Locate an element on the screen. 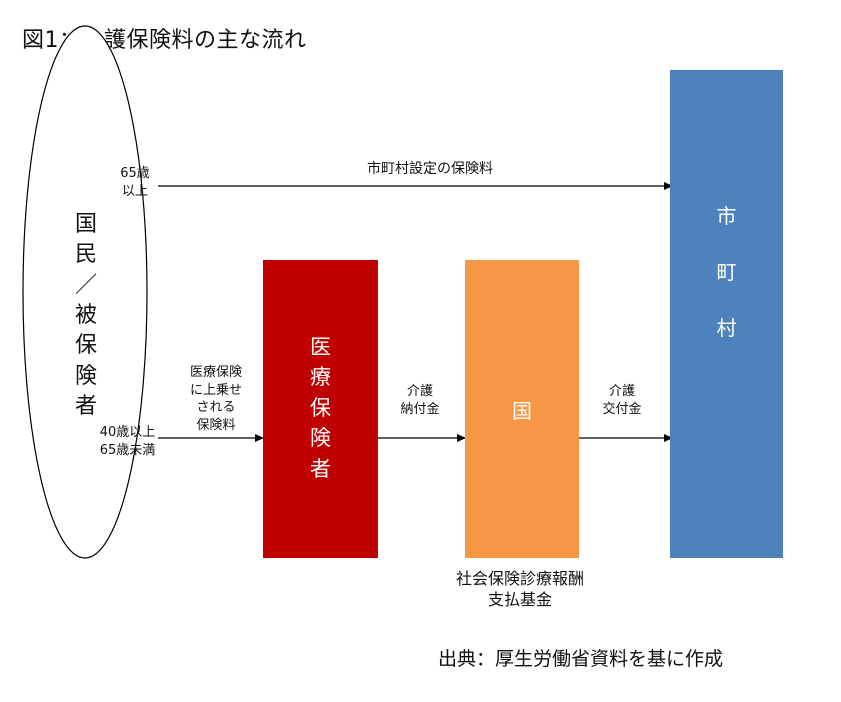  country-label: 国 is located at coordinates (522, 411).